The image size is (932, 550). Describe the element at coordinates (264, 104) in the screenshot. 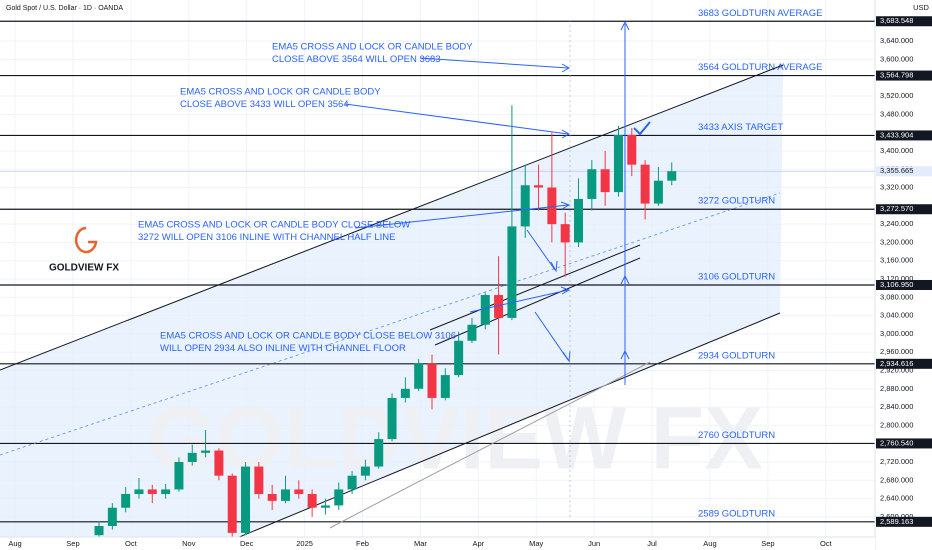

I see `annotation: CLOSE ABOVE 3433 WILL OPEN 3564` at that location.